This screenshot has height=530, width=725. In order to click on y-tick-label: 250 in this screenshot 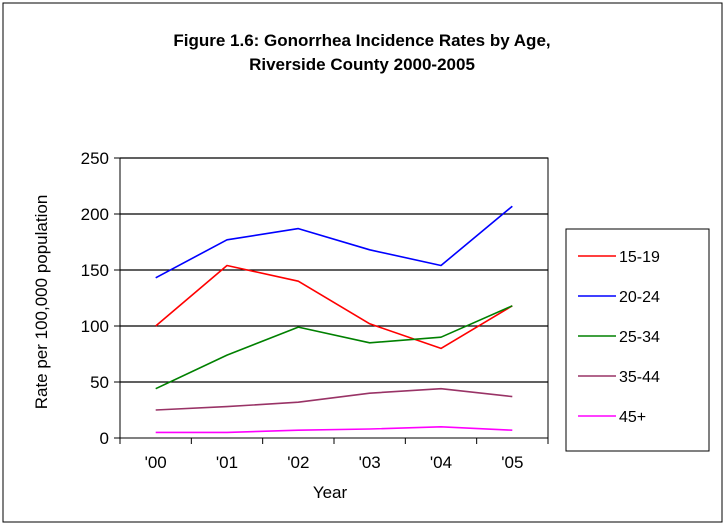, I will do `click(95, 158)`.